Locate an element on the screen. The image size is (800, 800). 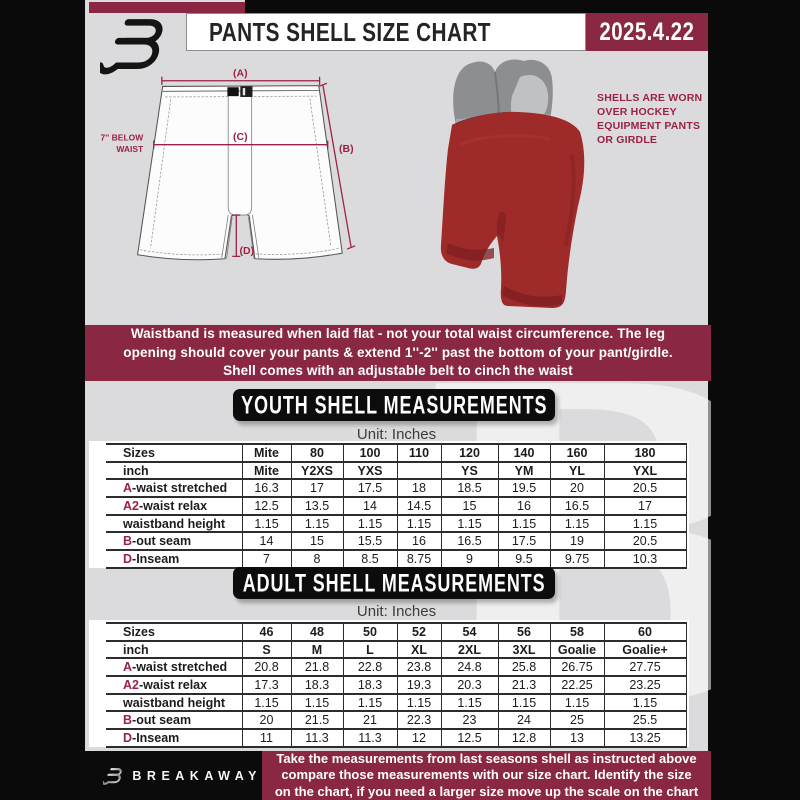
table-row: A2-waist relax 12.5 13.5 14 14.5 15 16 16.5 17 is located at coordinates (396, 506).